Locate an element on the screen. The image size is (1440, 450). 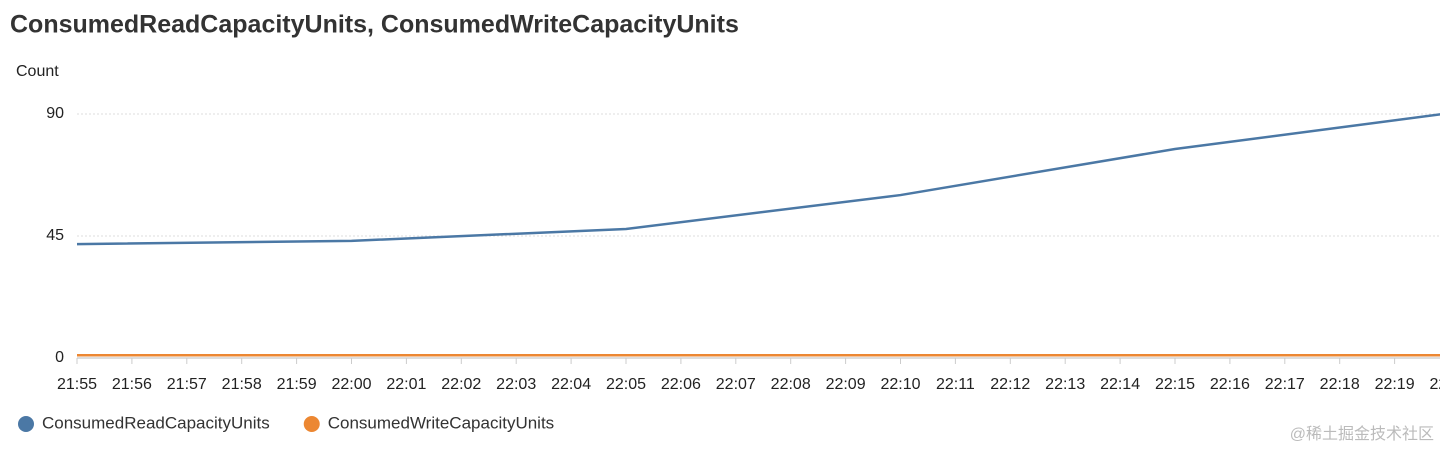
x-tick-label: 22:09 is located at coordinates (846, 384).